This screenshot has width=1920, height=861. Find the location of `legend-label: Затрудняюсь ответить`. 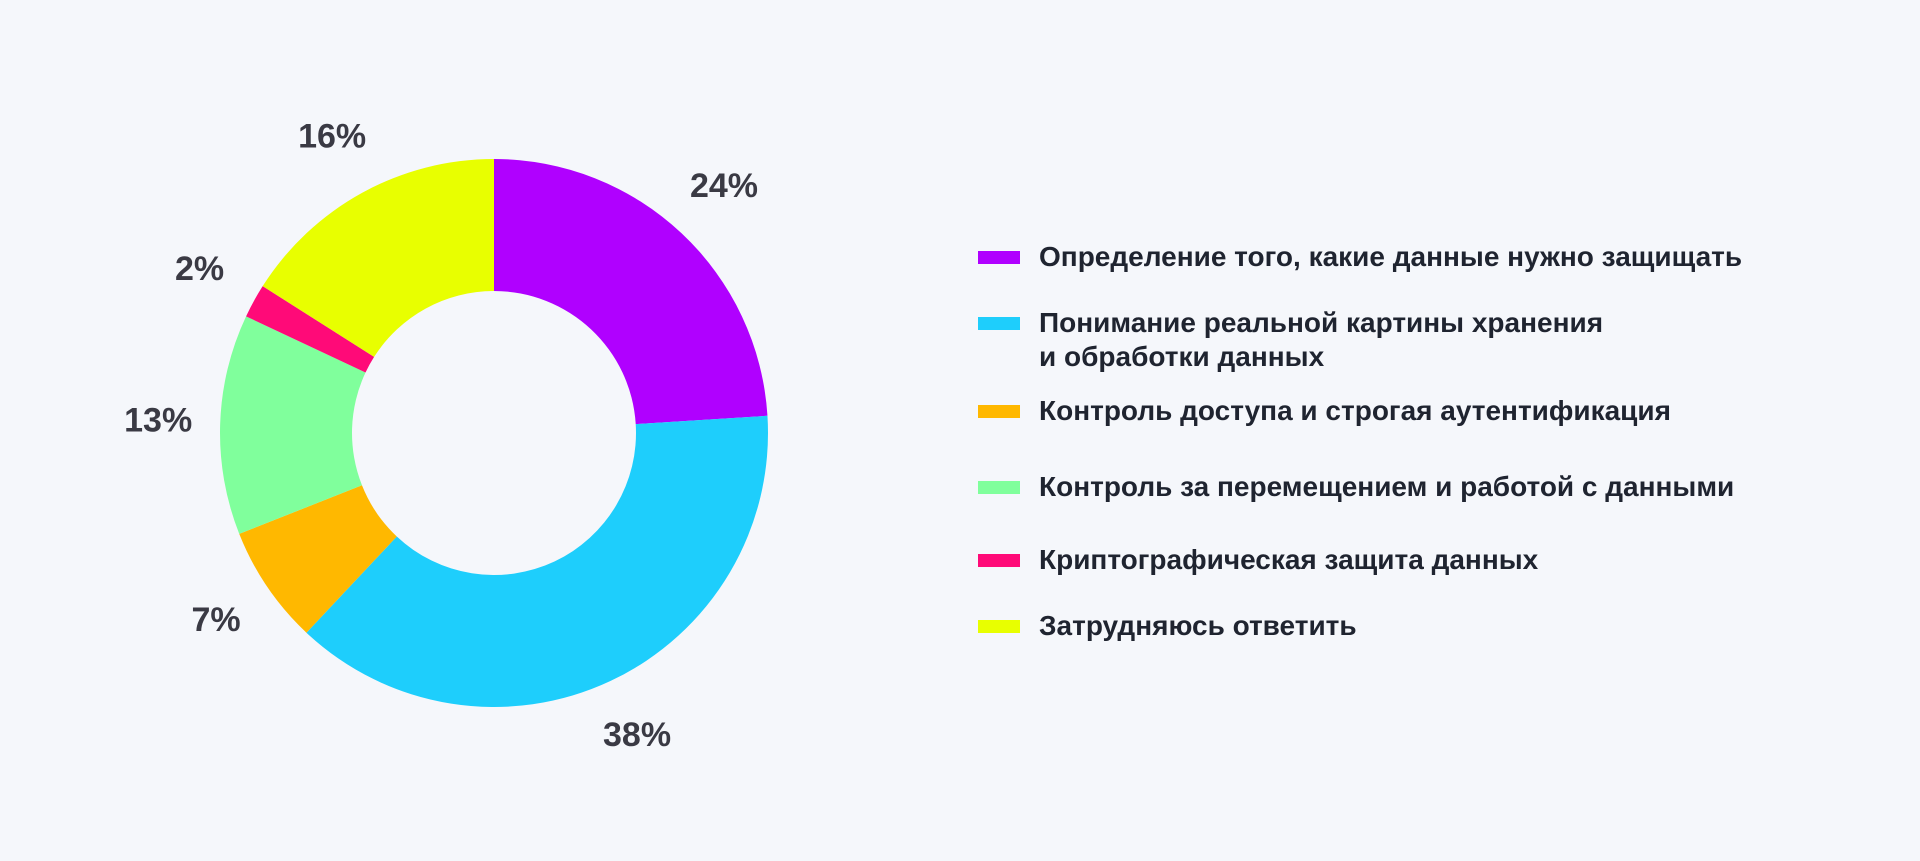

legend-label: Затрудняюсь ответить is located at coordinates (1198, 625).